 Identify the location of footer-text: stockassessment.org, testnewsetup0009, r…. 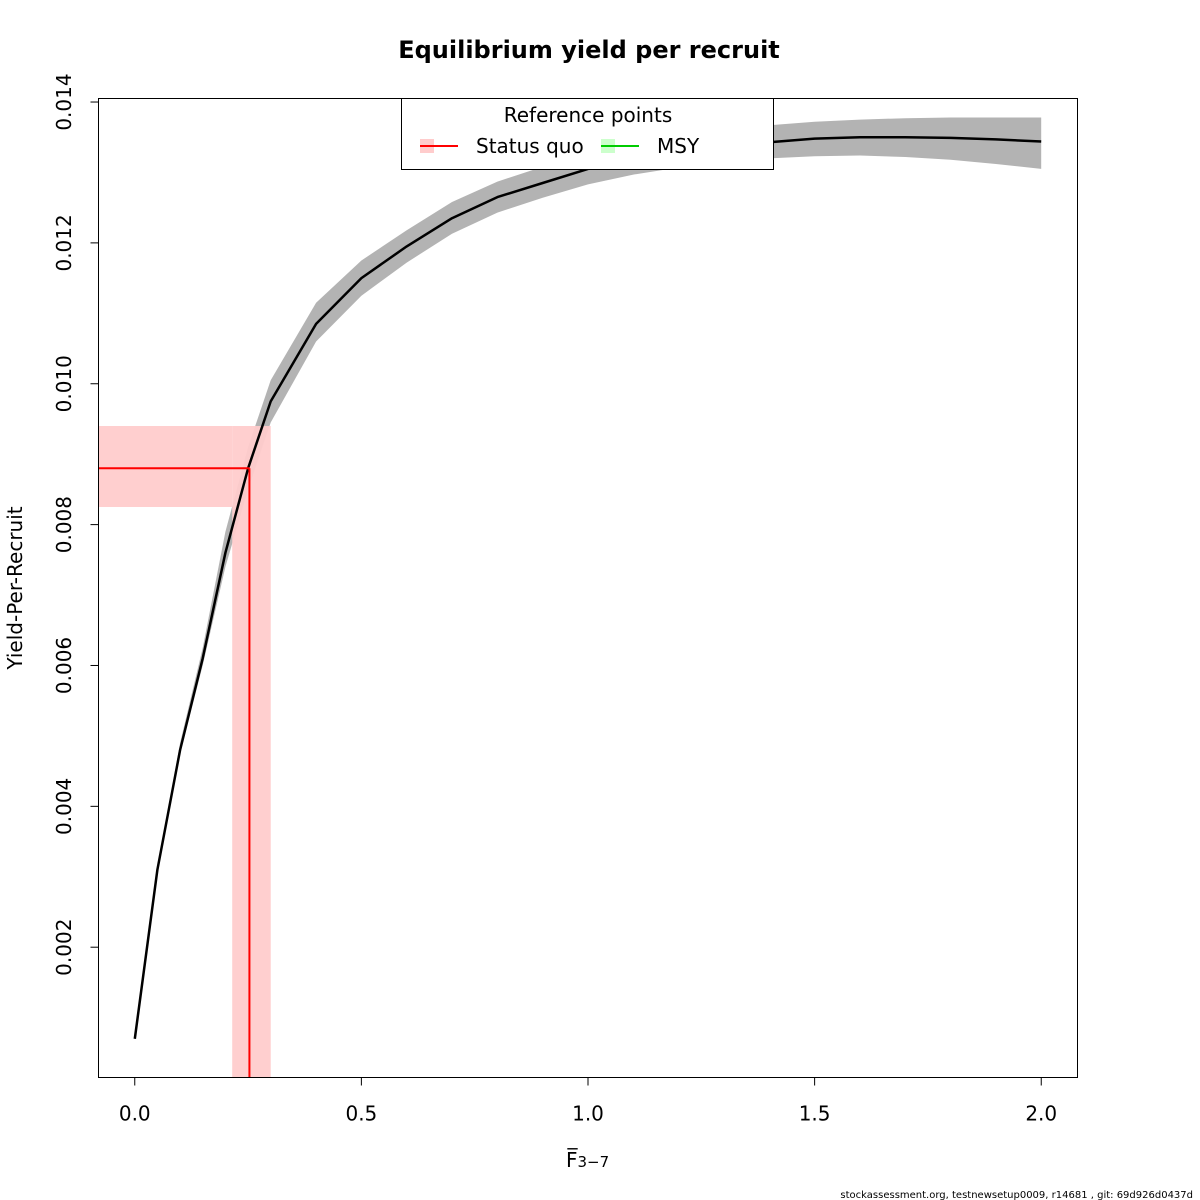
(1016, 1195).